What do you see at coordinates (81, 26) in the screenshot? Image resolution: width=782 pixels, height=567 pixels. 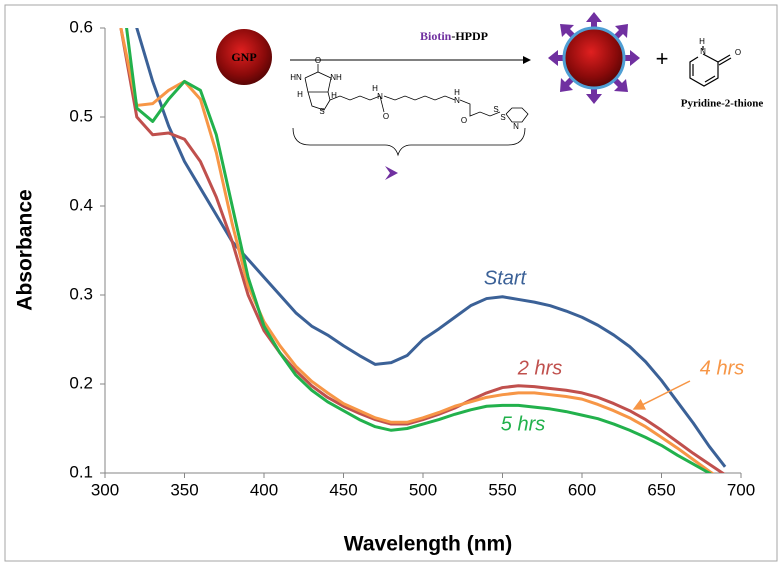 I see `y-tick-label: 0.6` at bounding box center [81, 26].